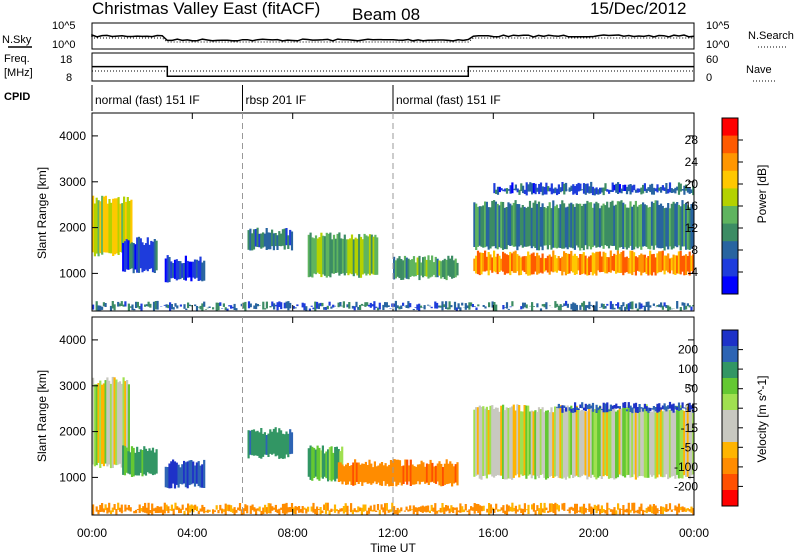 This screenshot has width=800, height=559. Describe the element at coordinates (688, 369) in the screenshot. I see `colorbar-tick-label: 100` at that location.